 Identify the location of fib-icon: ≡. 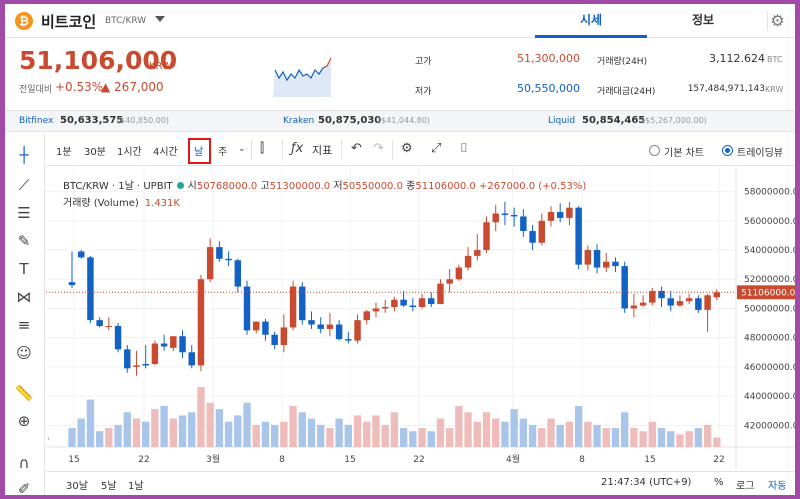
(24, 325).